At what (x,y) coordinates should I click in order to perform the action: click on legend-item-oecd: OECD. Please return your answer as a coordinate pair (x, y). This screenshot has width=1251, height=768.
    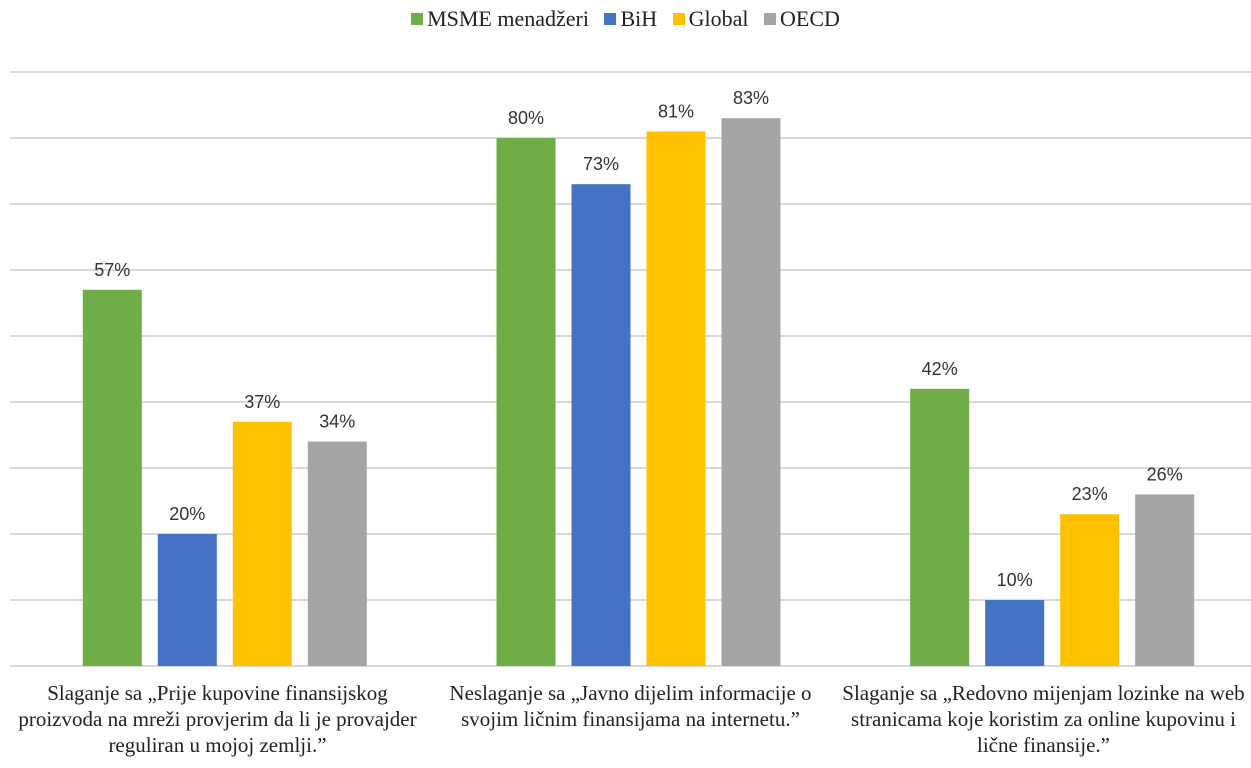
    Looking at the image, I should click on (802, 19).